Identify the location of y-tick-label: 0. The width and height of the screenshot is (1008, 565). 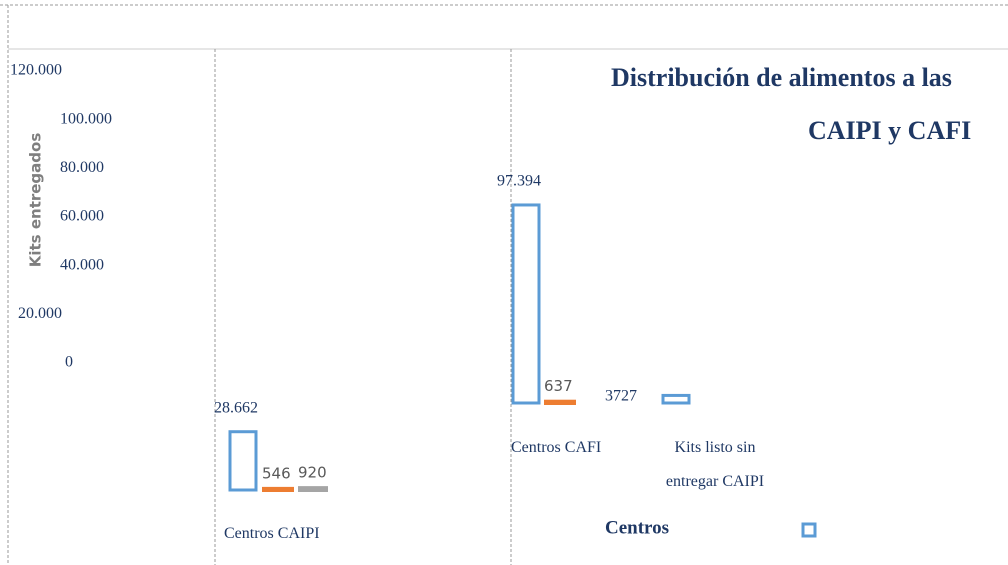
(69, 362).